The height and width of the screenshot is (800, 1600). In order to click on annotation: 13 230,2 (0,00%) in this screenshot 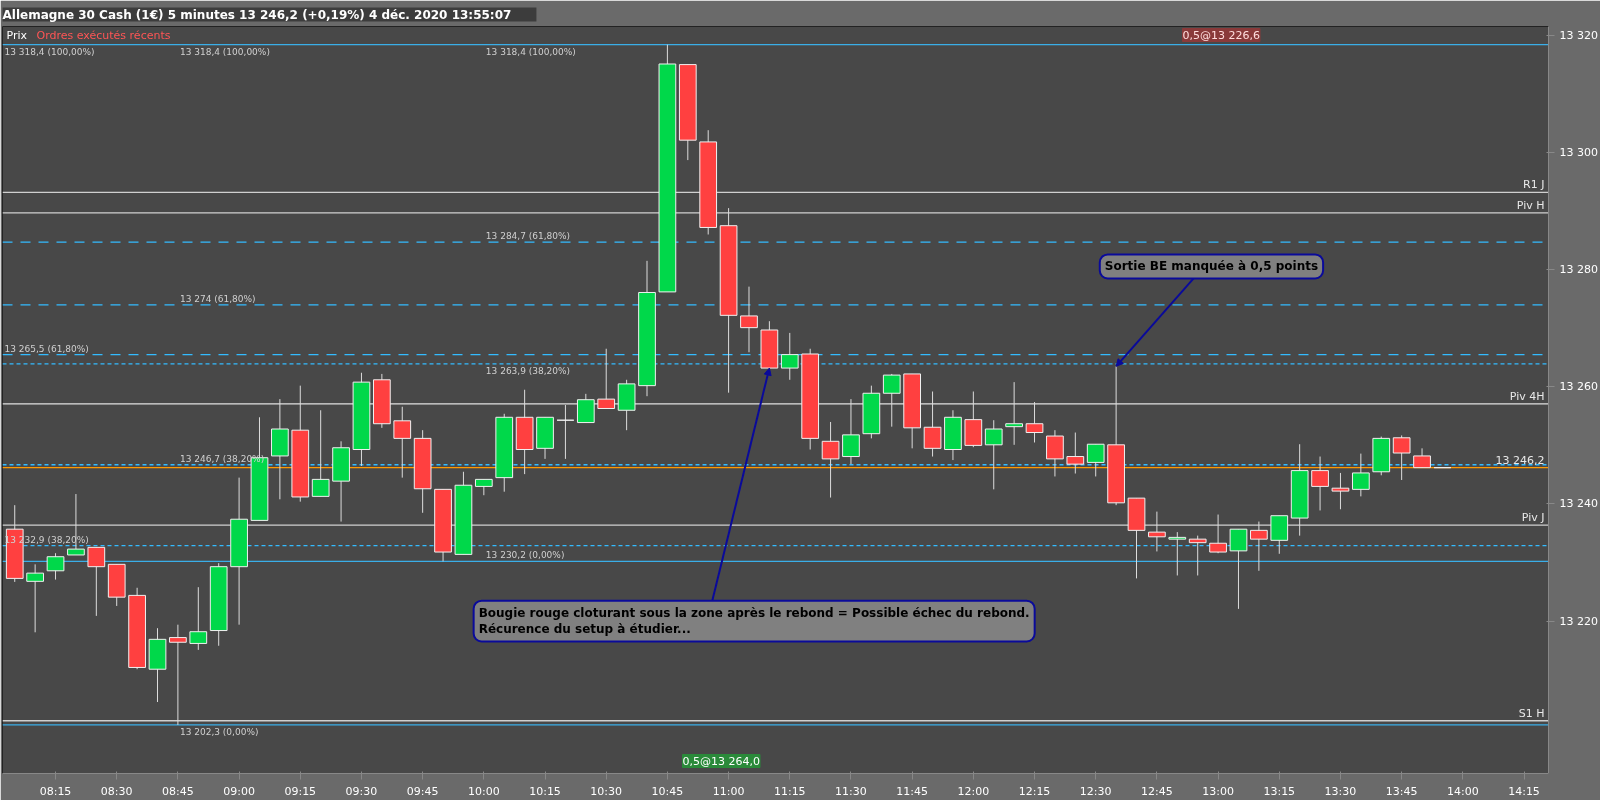, I will do `click(525, 555)`.